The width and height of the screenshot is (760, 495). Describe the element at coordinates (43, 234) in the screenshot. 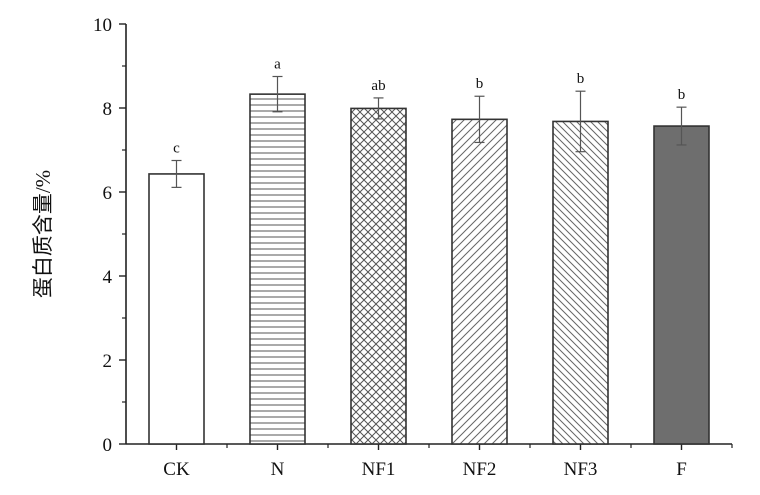

I see `y-axis-label: 蛋白质含量/%` at that location.